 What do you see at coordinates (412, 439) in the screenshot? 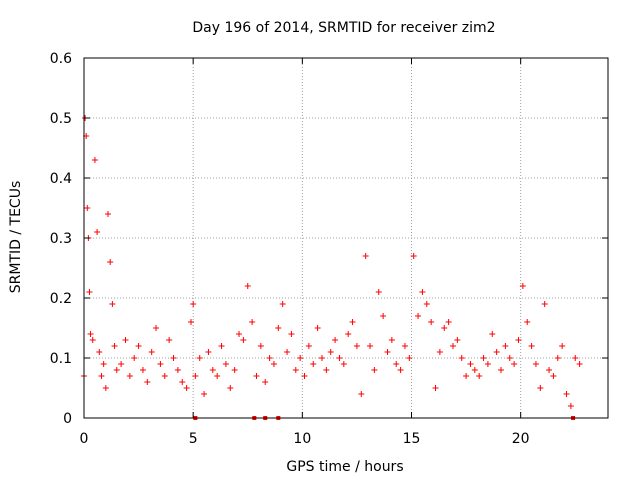
I see `x-tick-label: 15` at bounding box center [412, 439].